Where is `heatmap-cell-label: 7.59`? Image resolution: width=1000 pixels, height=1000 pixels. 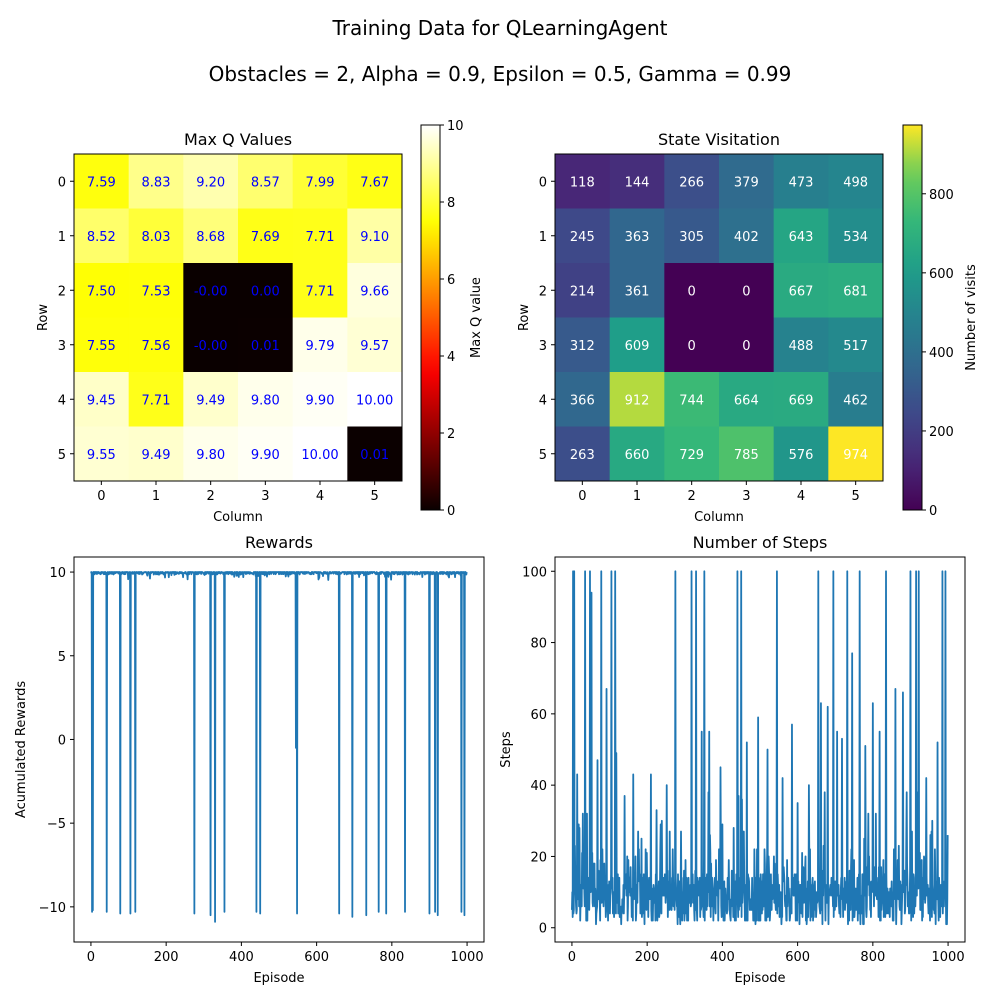 heatmap-cell-label: 7.59 is located at coordinates (101, 182).